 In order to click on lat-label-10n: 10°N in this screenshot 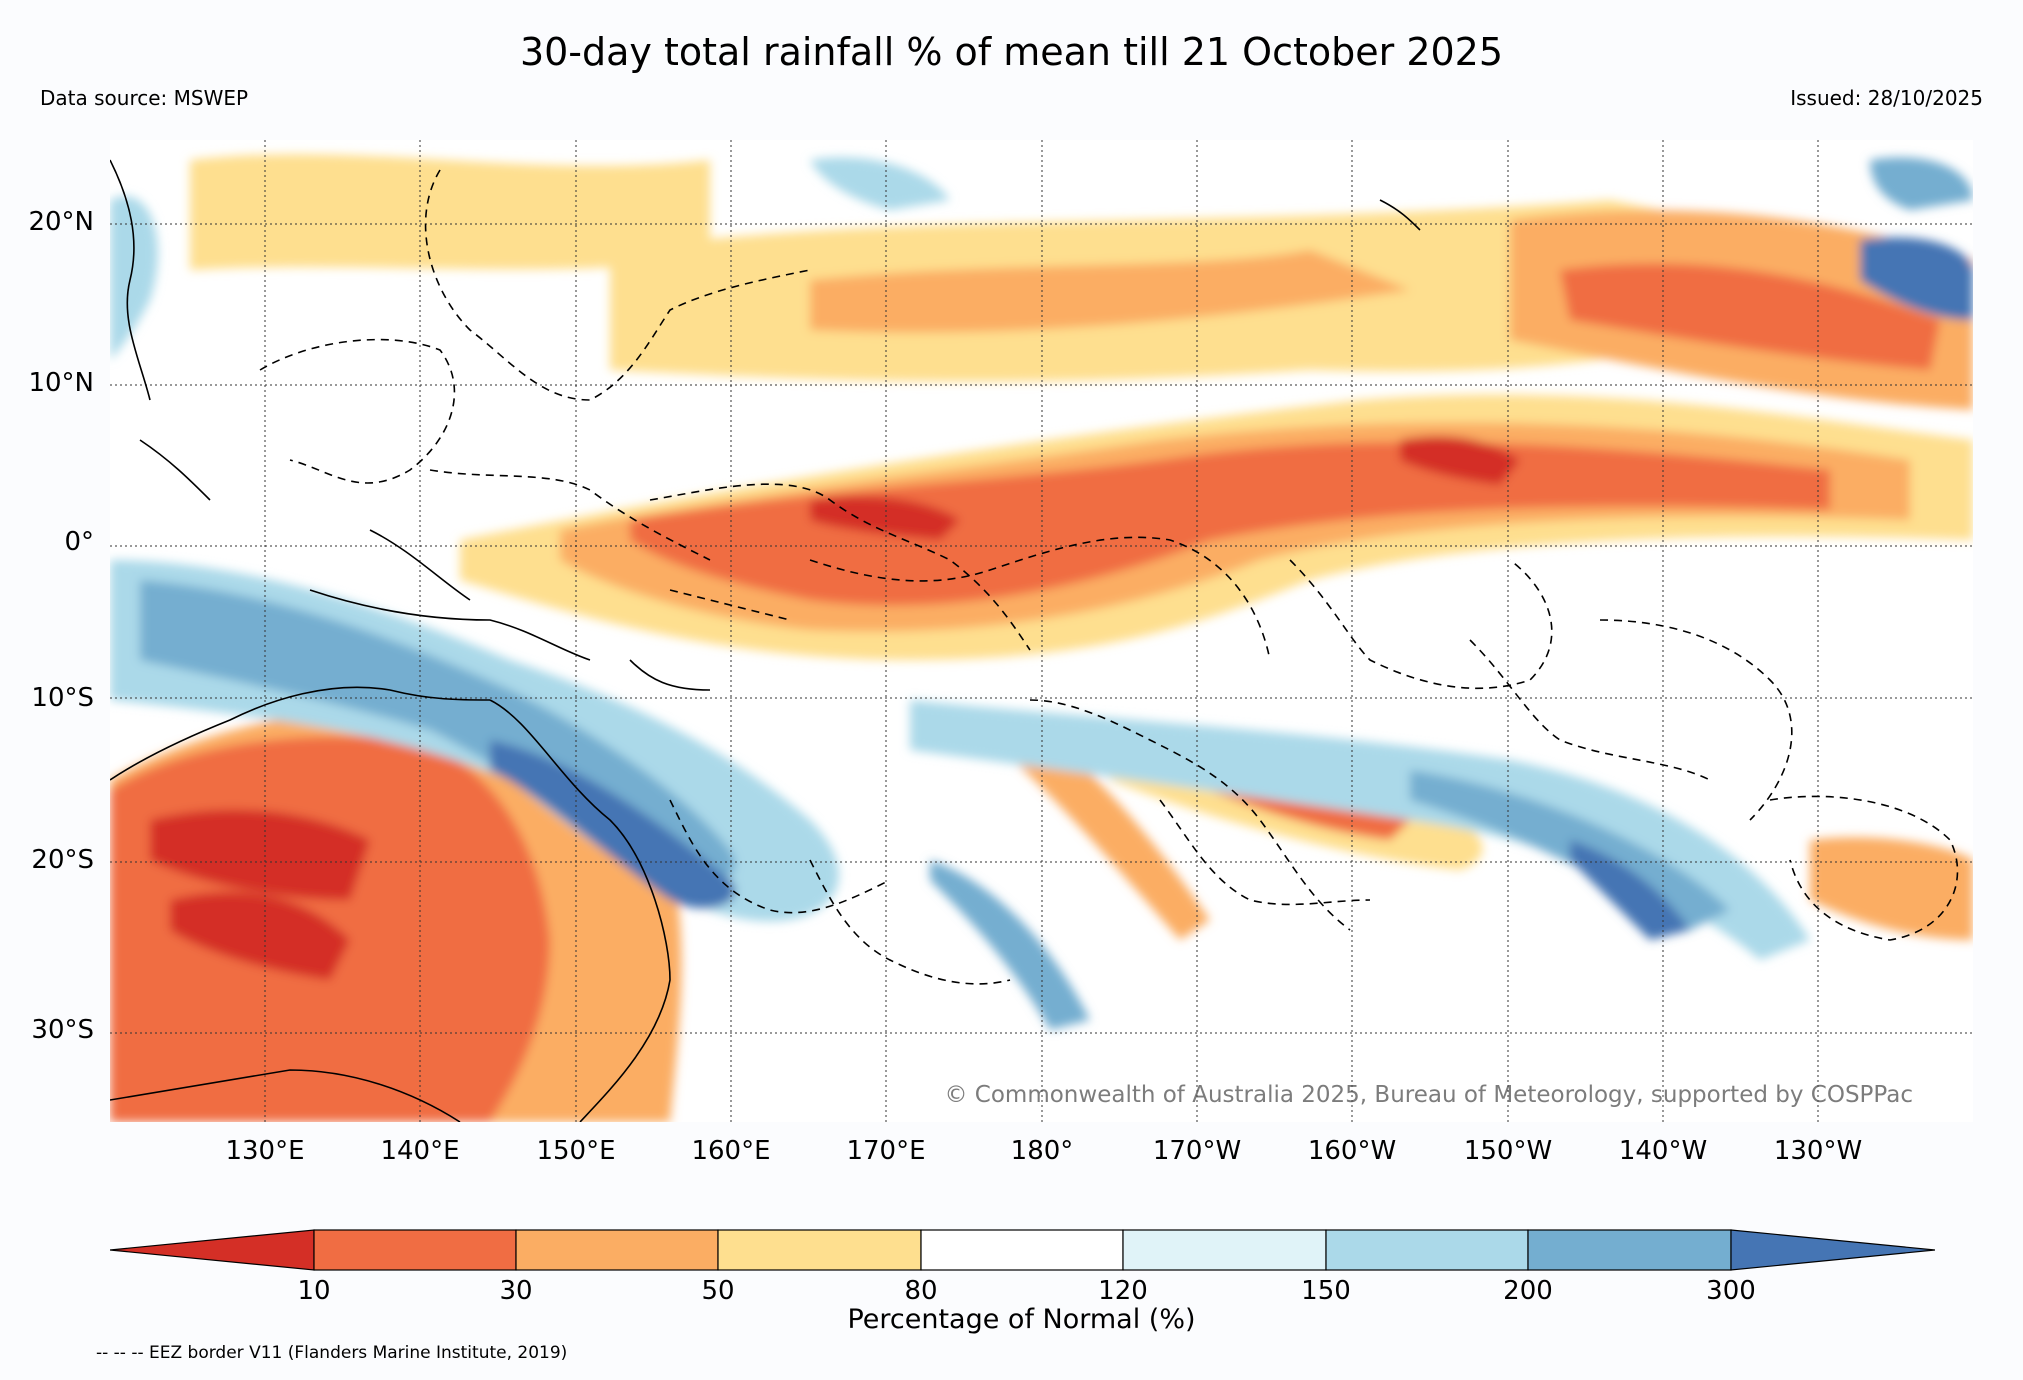, I will do `click(61, 383)`.